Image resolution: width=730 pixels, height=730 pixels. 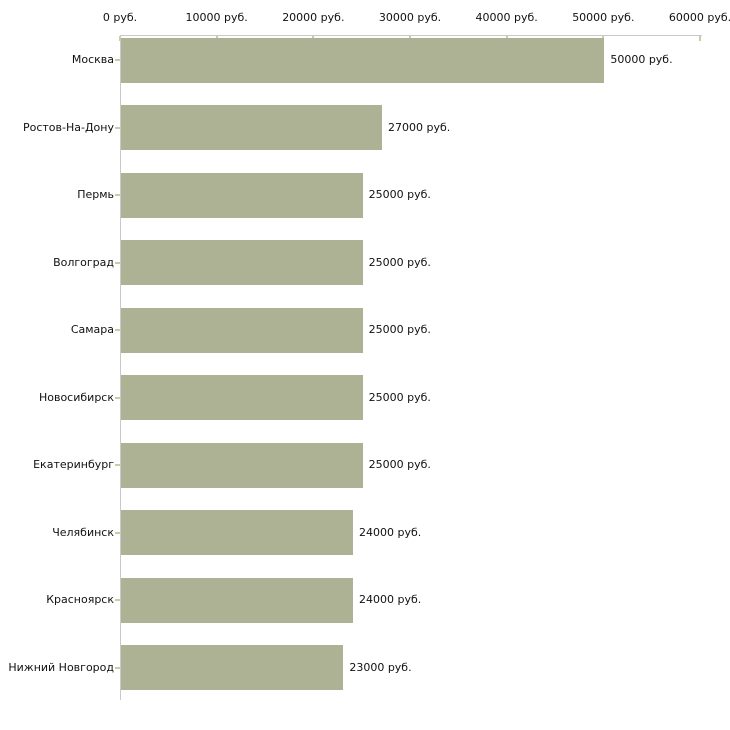 What do you see at coordinates (506, 17) in the screenshot?
I see `x-tick-label: 40000 руб.` at bounding box center [506, 17].